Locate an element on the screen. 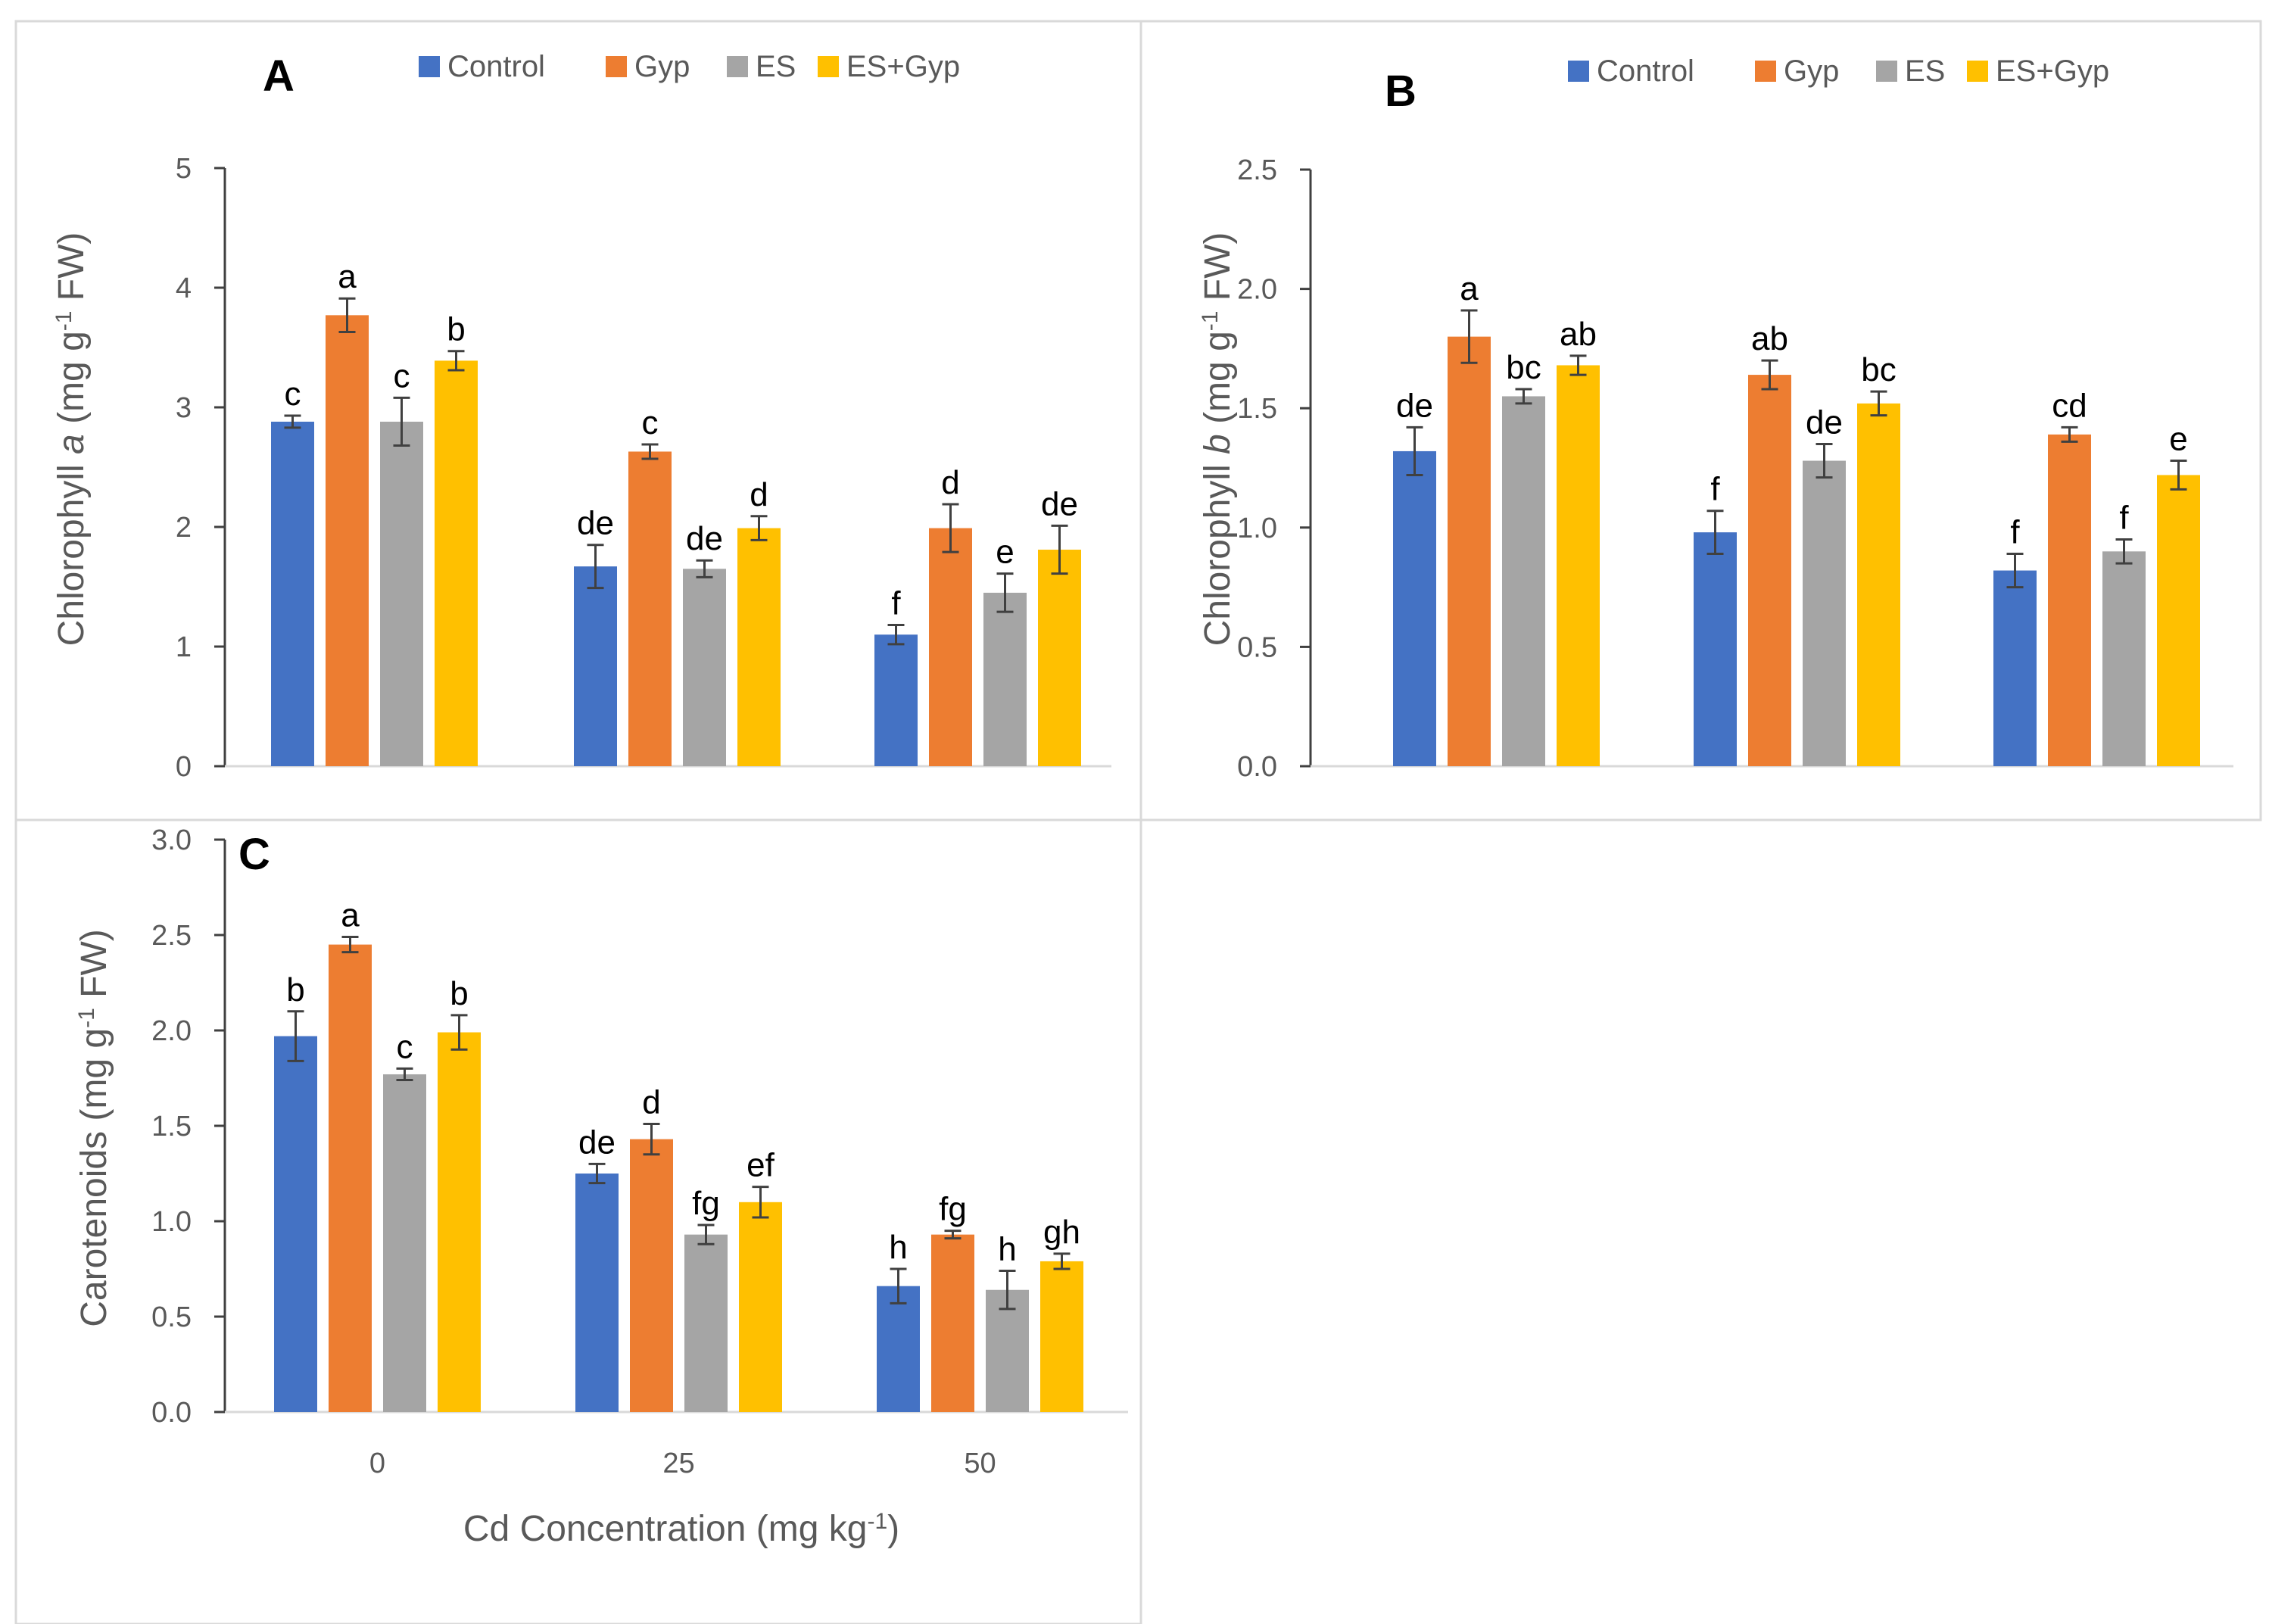  panel-a-legend-swatch-gyp is located at coordinates (616, 66).